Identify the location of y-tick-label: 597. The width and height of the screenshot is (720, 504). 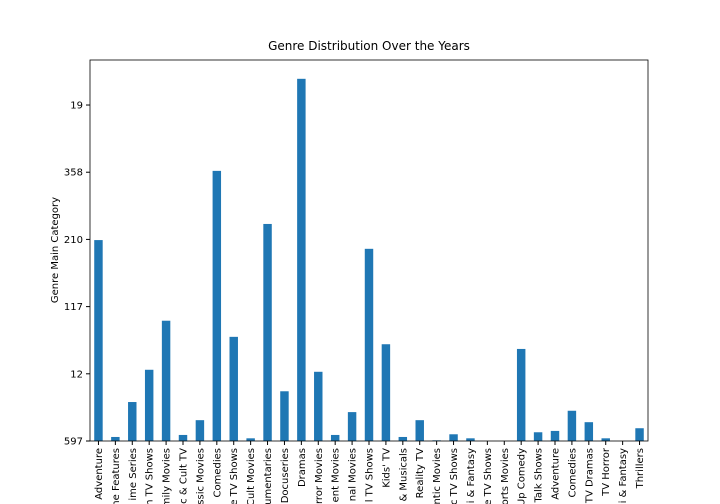
(73, 442).